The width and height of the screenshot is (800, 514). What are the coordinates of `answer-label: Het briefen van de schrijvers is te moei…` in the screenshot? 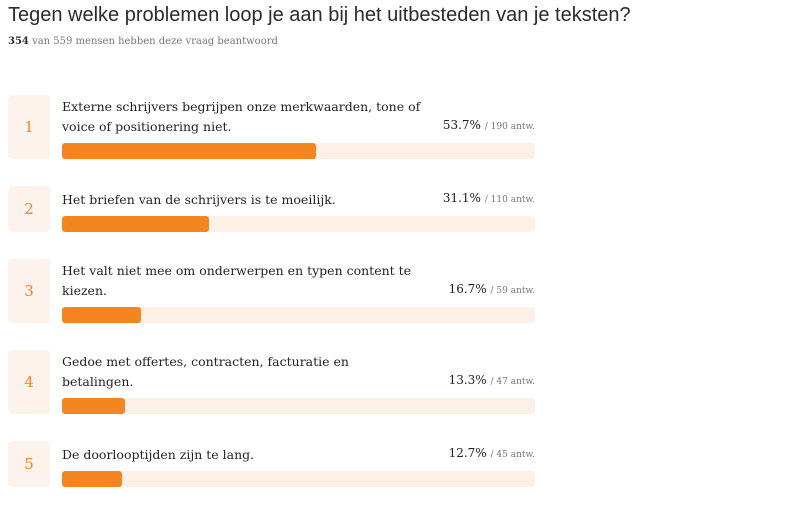 It's located at (199, 199).